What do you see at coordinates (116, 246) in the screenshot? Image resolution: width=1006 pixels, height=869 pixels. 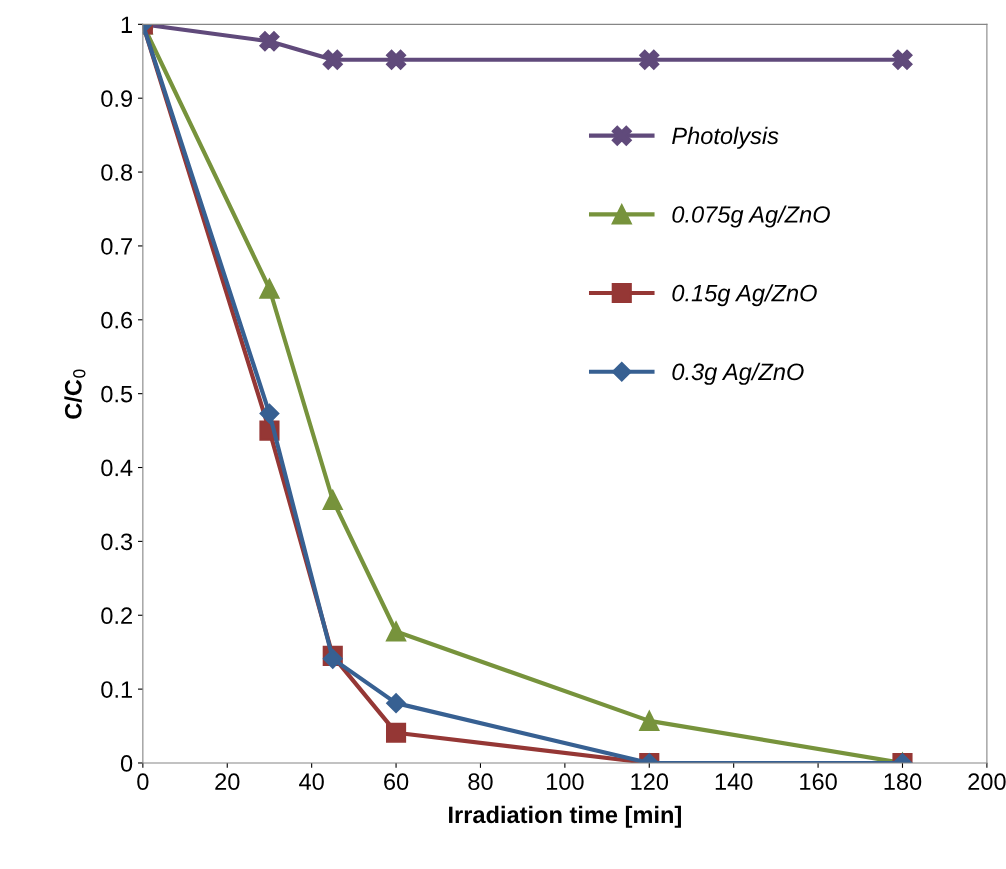 I see `y-tick-label: 0.7` at bounding box center [116, 246].